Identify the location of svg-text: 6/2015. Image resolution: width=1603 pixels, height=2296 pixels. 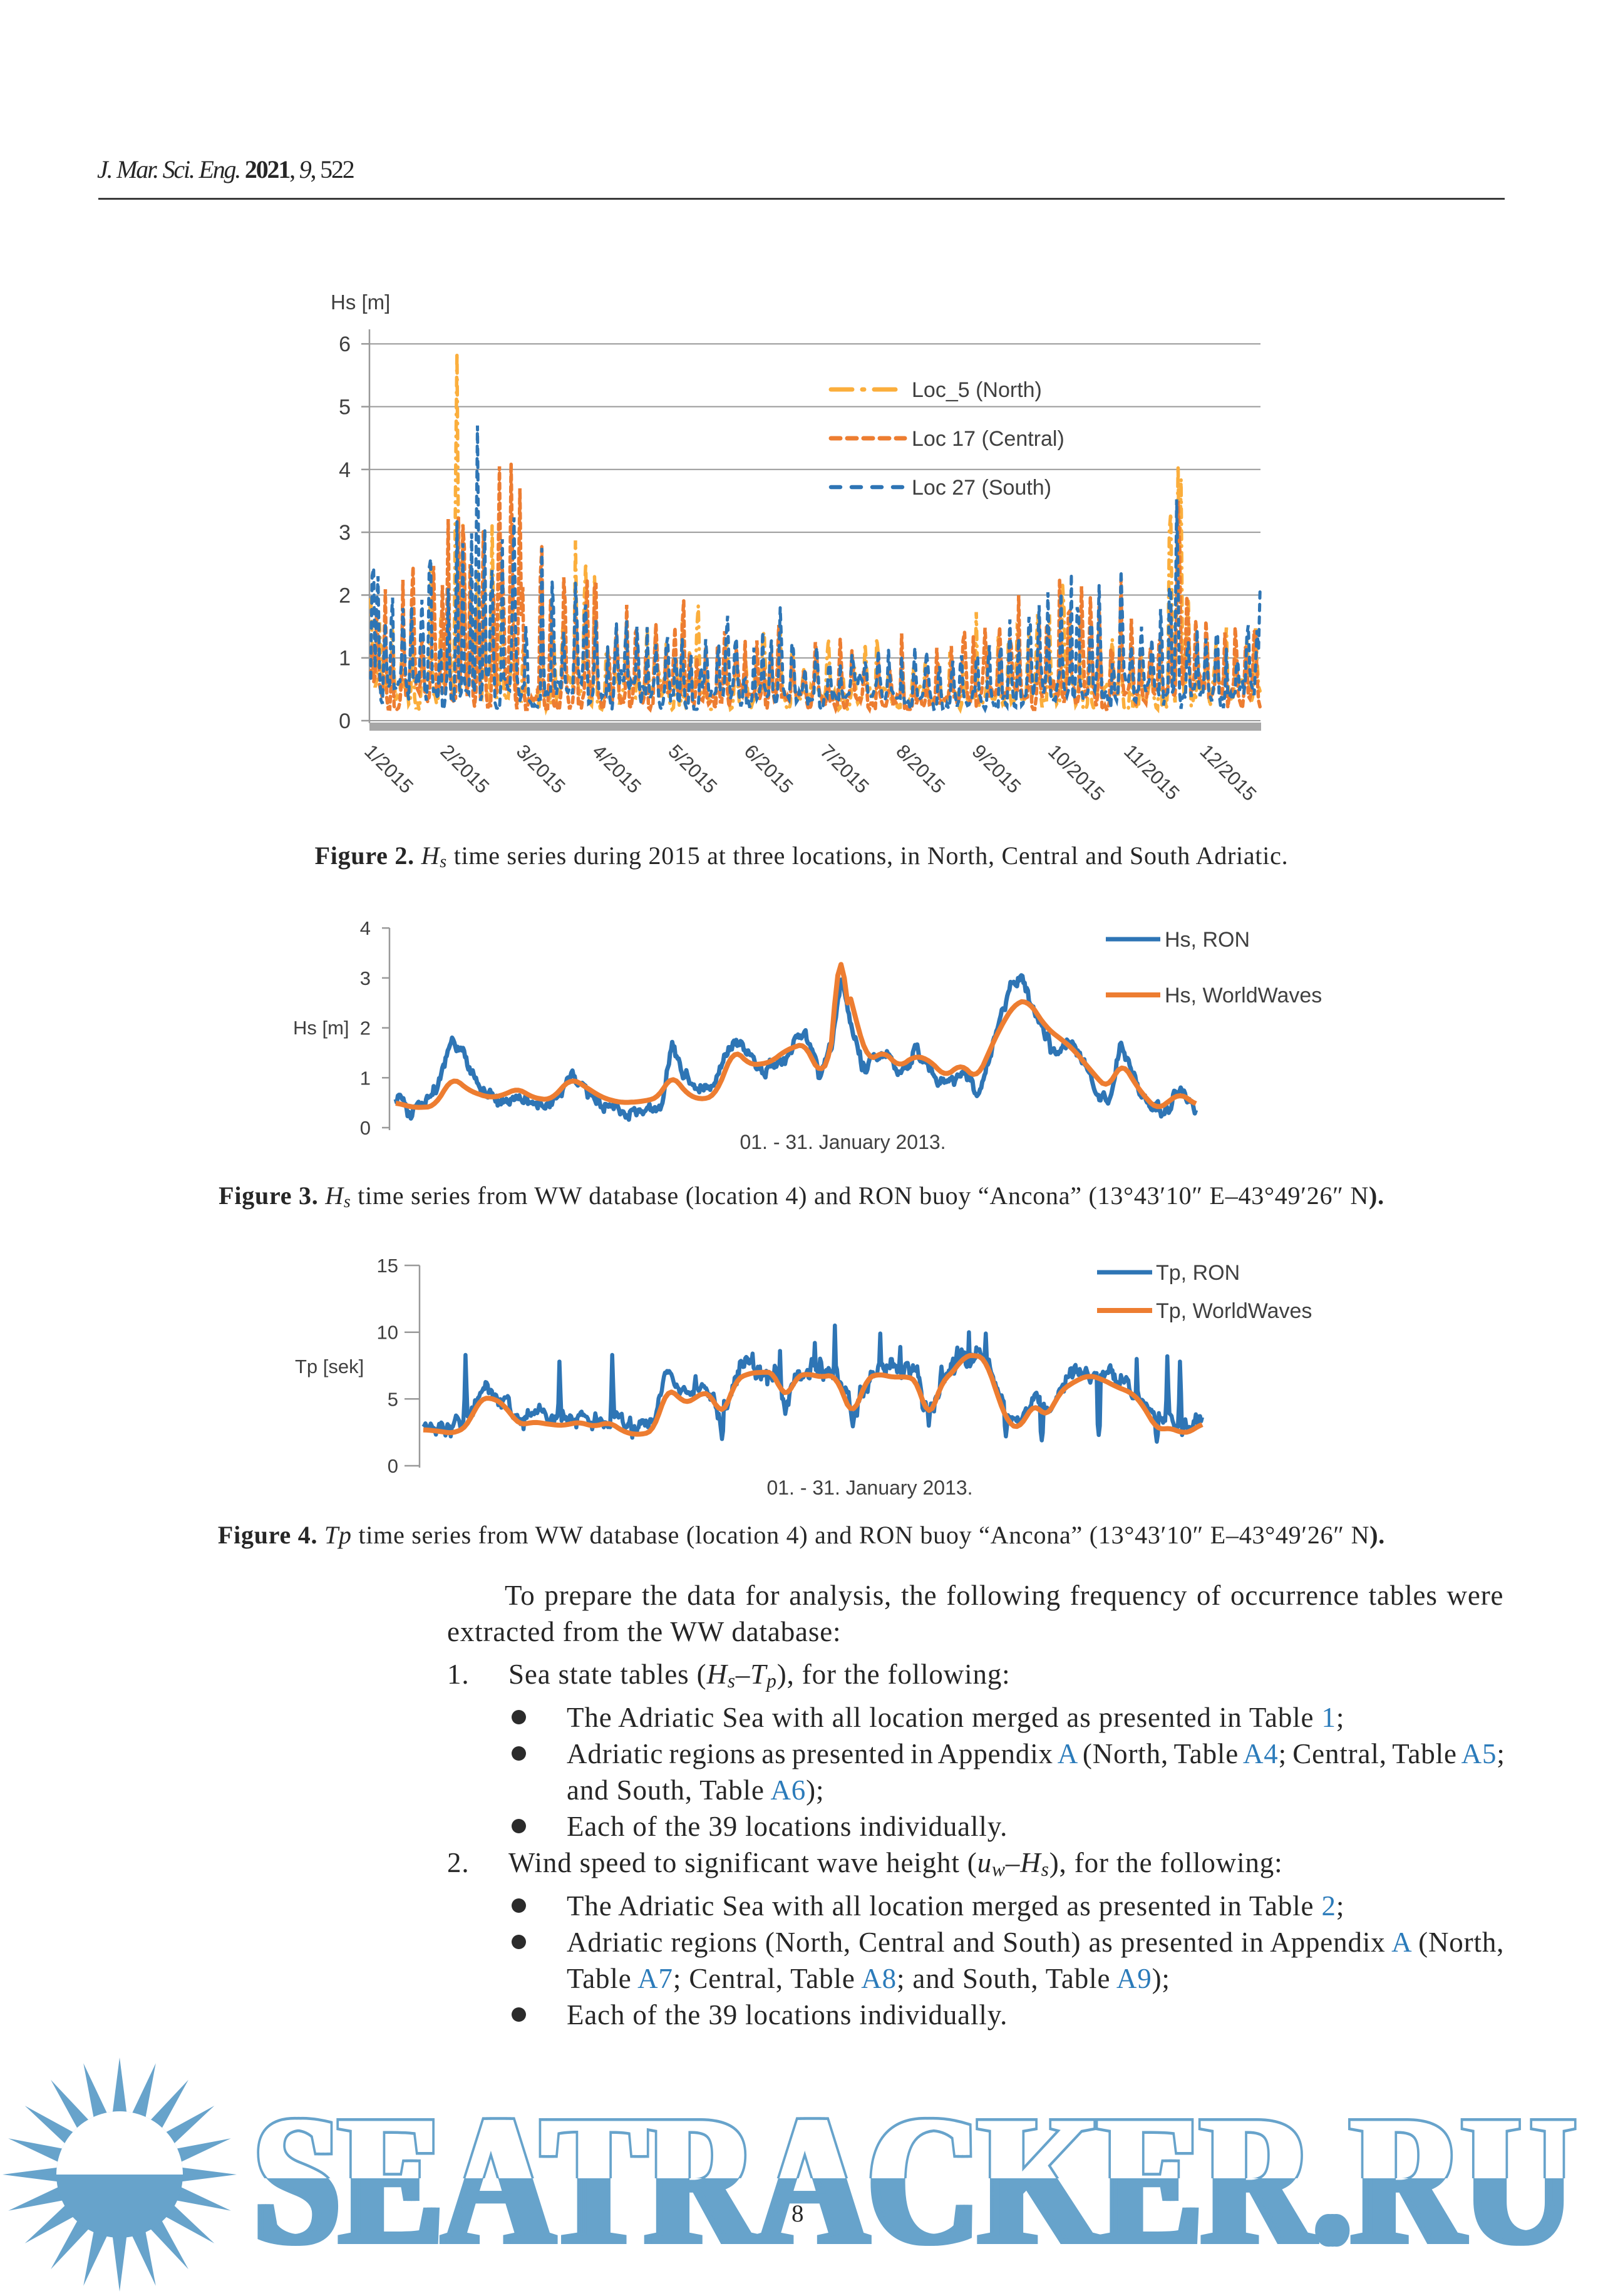
(769, 769).